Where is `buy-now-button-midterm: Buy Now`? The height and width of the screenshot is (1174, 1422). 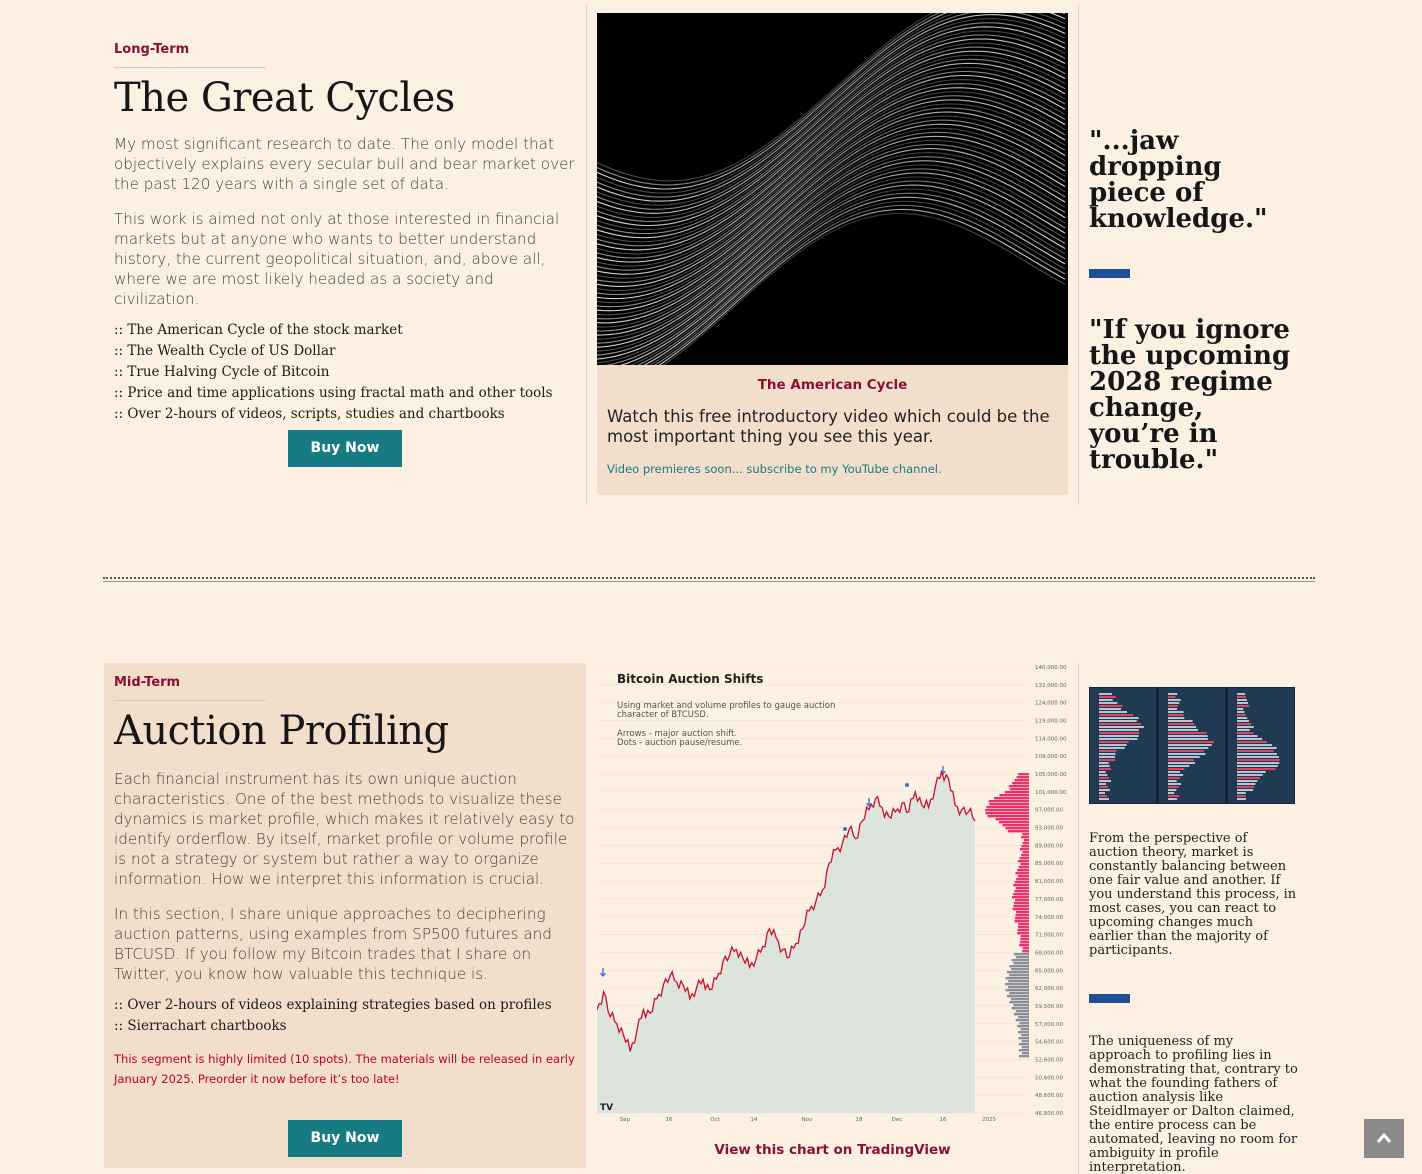
buy-now-button-midterm: Buy Now is located at coordinates (345, 1138).